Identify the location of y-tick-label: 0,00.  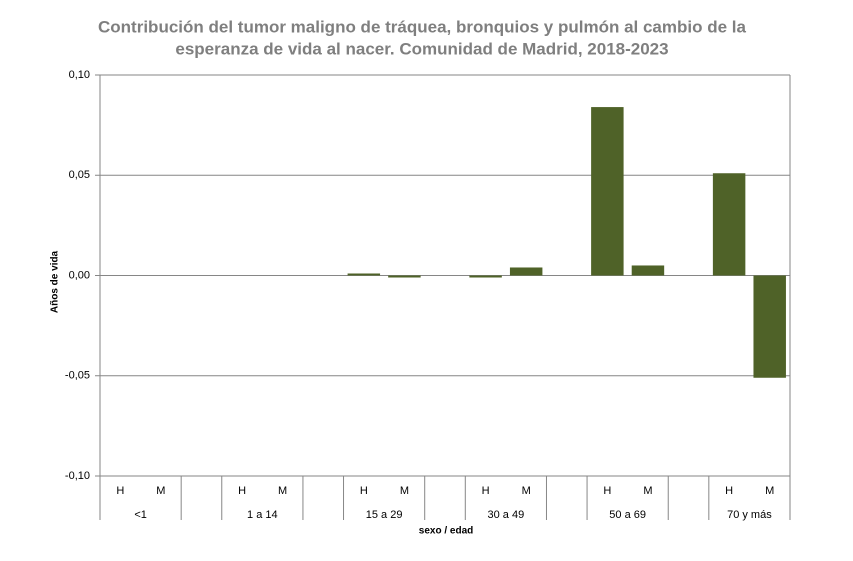
(79, 275).